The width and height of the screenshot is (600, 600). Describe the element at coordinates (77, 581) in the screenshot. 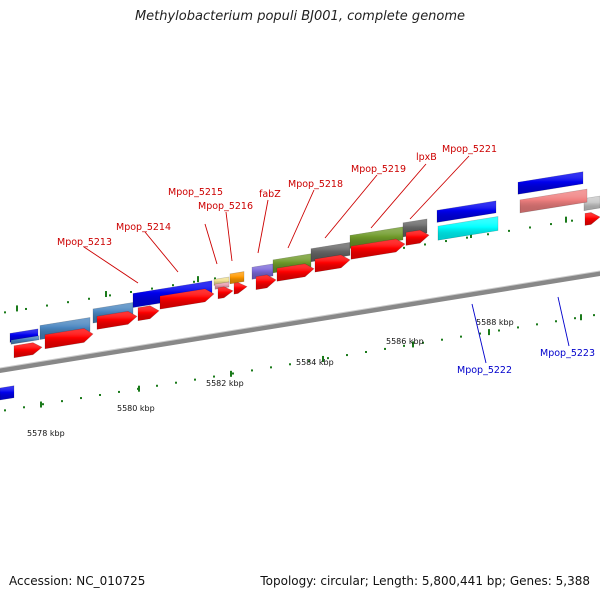

I see `accession-text: Accession: NC_010725` at that location.